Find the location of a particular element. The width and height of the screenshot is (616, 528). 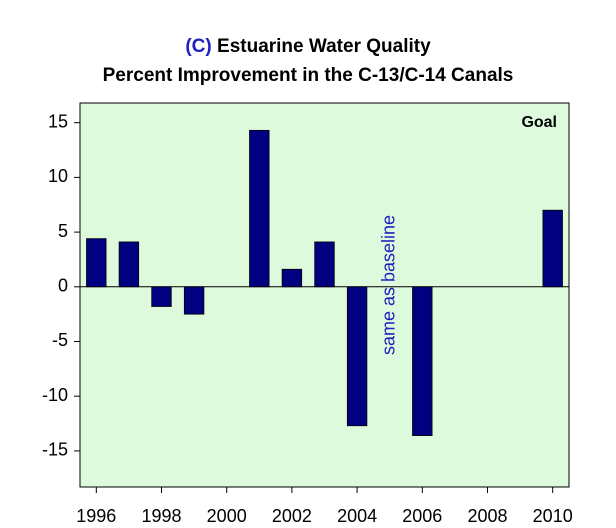

y-tick-label: -15 is located at coordinates (55, 450).